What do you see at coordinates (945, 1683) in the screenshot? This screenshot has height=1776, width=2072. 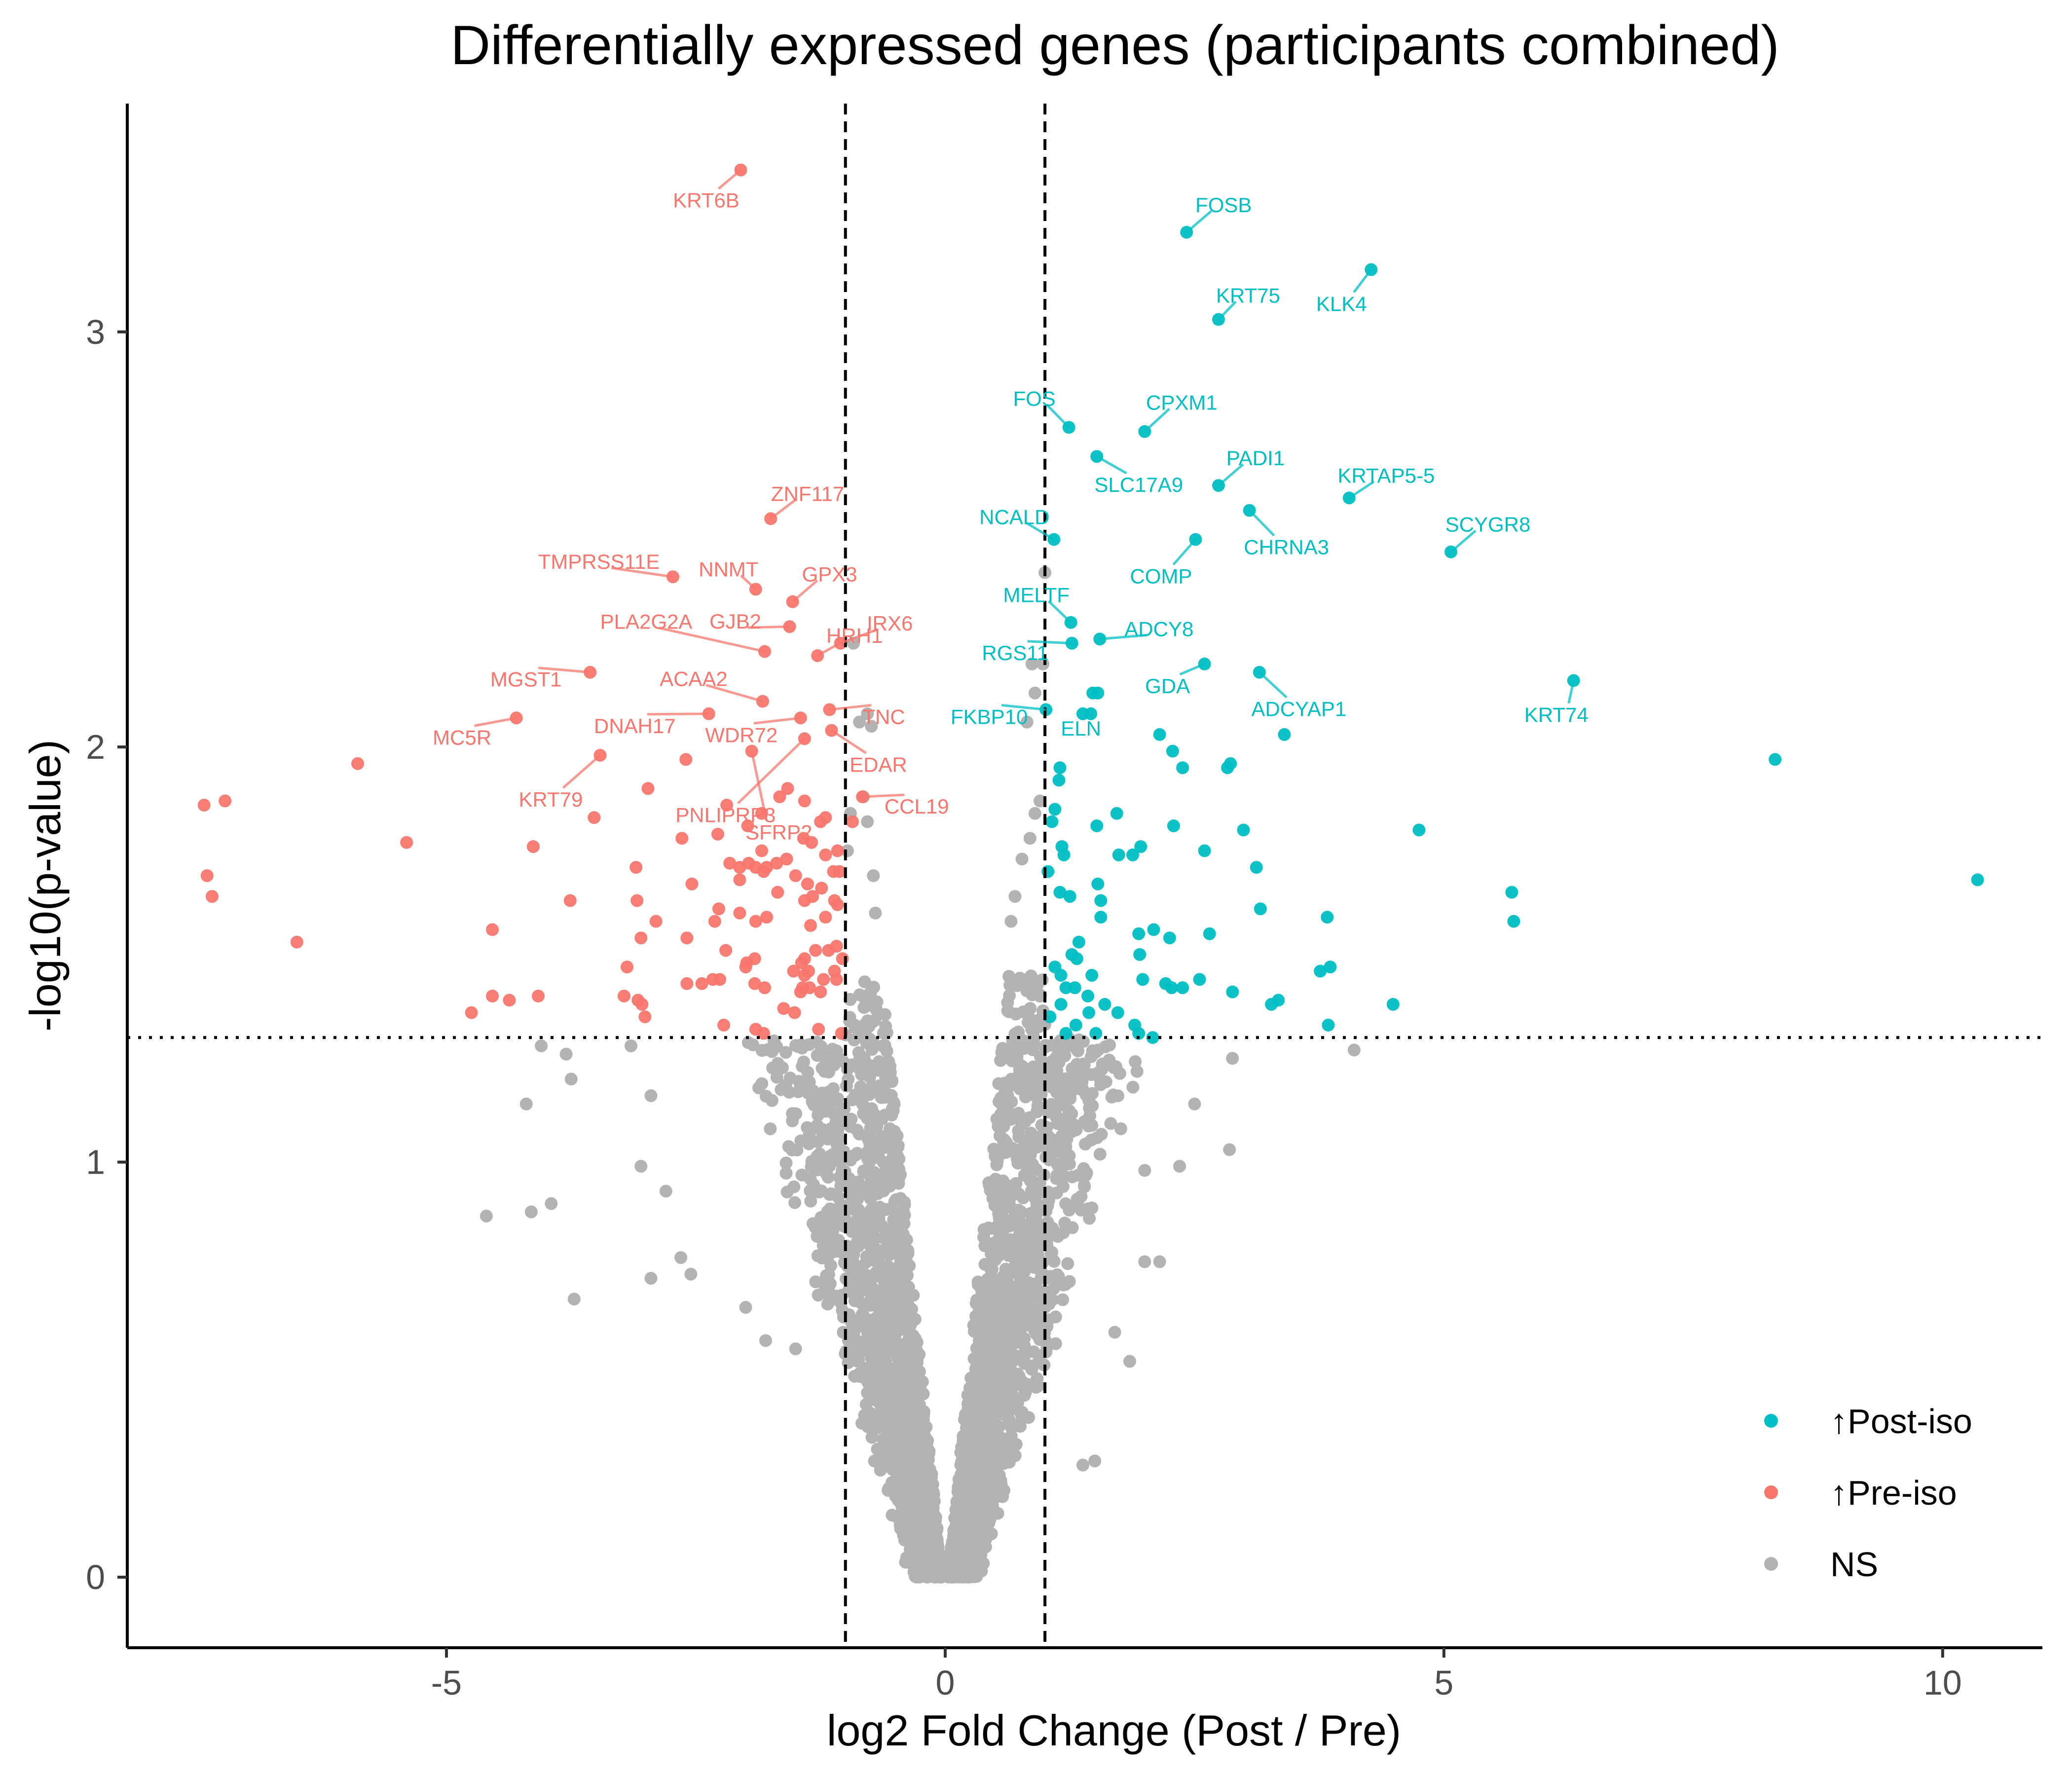 I see `x-tick-label: 0` at bounding box center [945, 1683].